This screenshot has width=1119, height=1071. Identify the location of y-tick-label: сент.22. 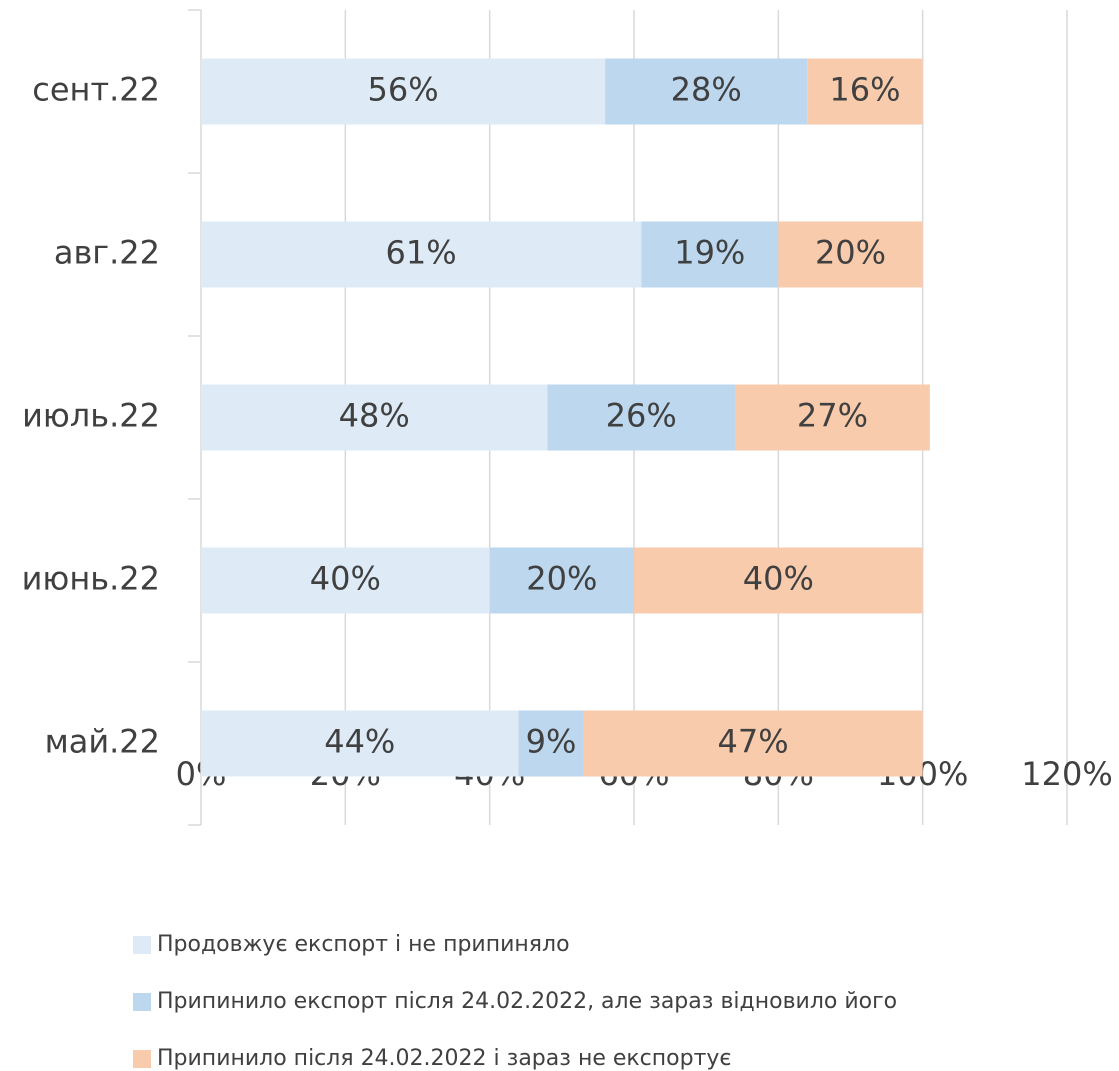
(96, 90).